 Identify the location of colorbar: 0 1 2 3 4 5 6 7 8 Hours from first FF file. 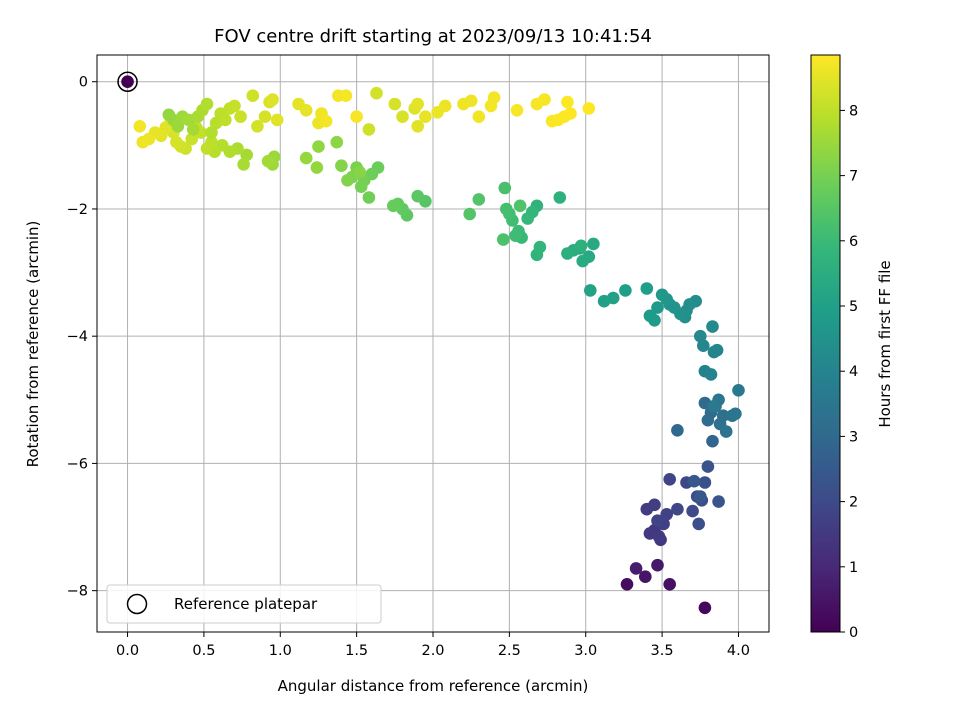
(852, 347).